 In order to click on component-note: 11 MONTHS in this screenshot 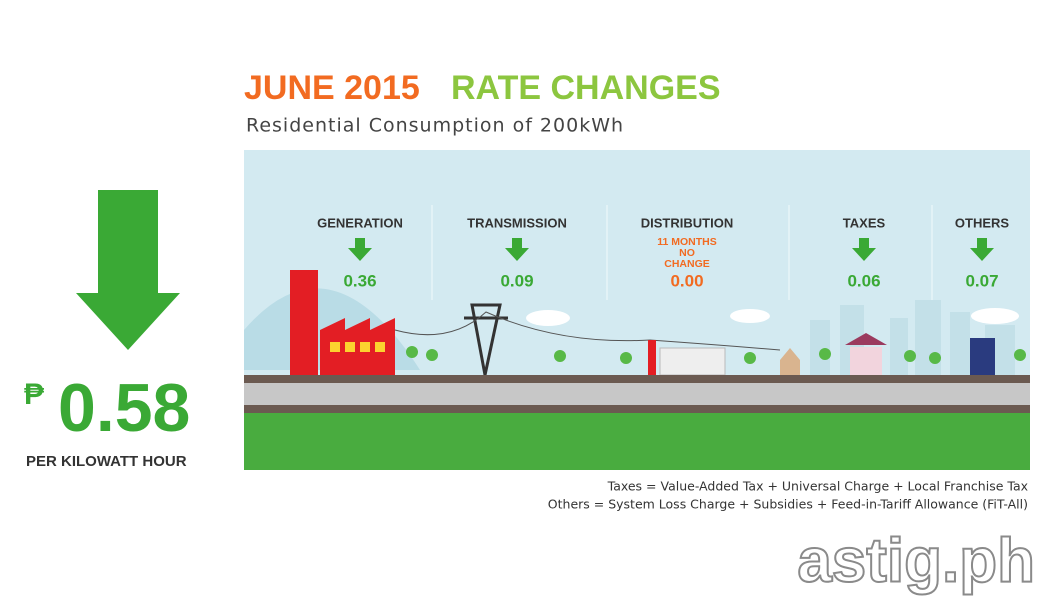, I will do `click(687, 242)`.